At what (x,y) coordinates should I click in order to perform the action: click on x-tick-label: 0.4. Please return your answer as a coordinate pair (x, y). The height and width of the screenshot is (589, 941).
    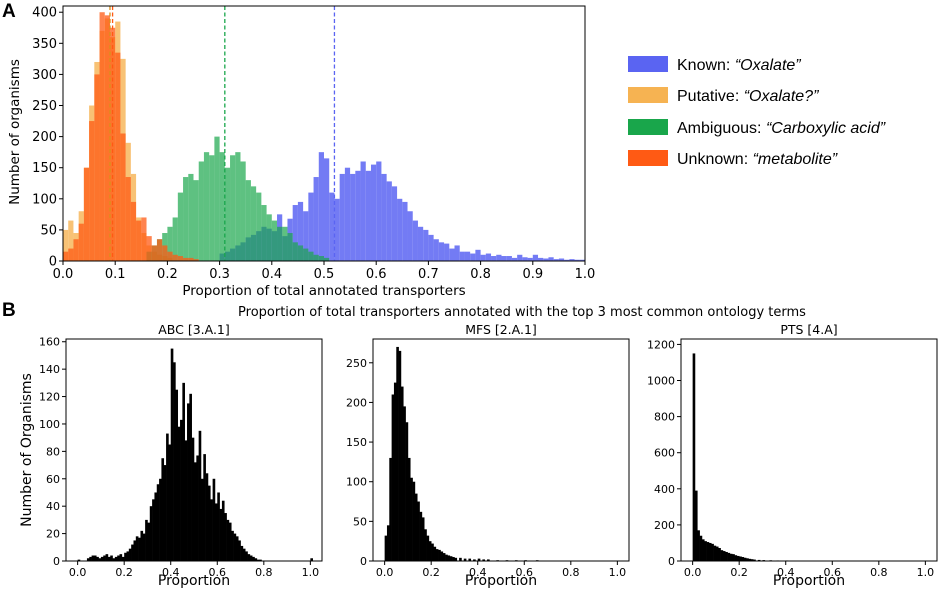
    Looking at the image, I should click on (786, 572).